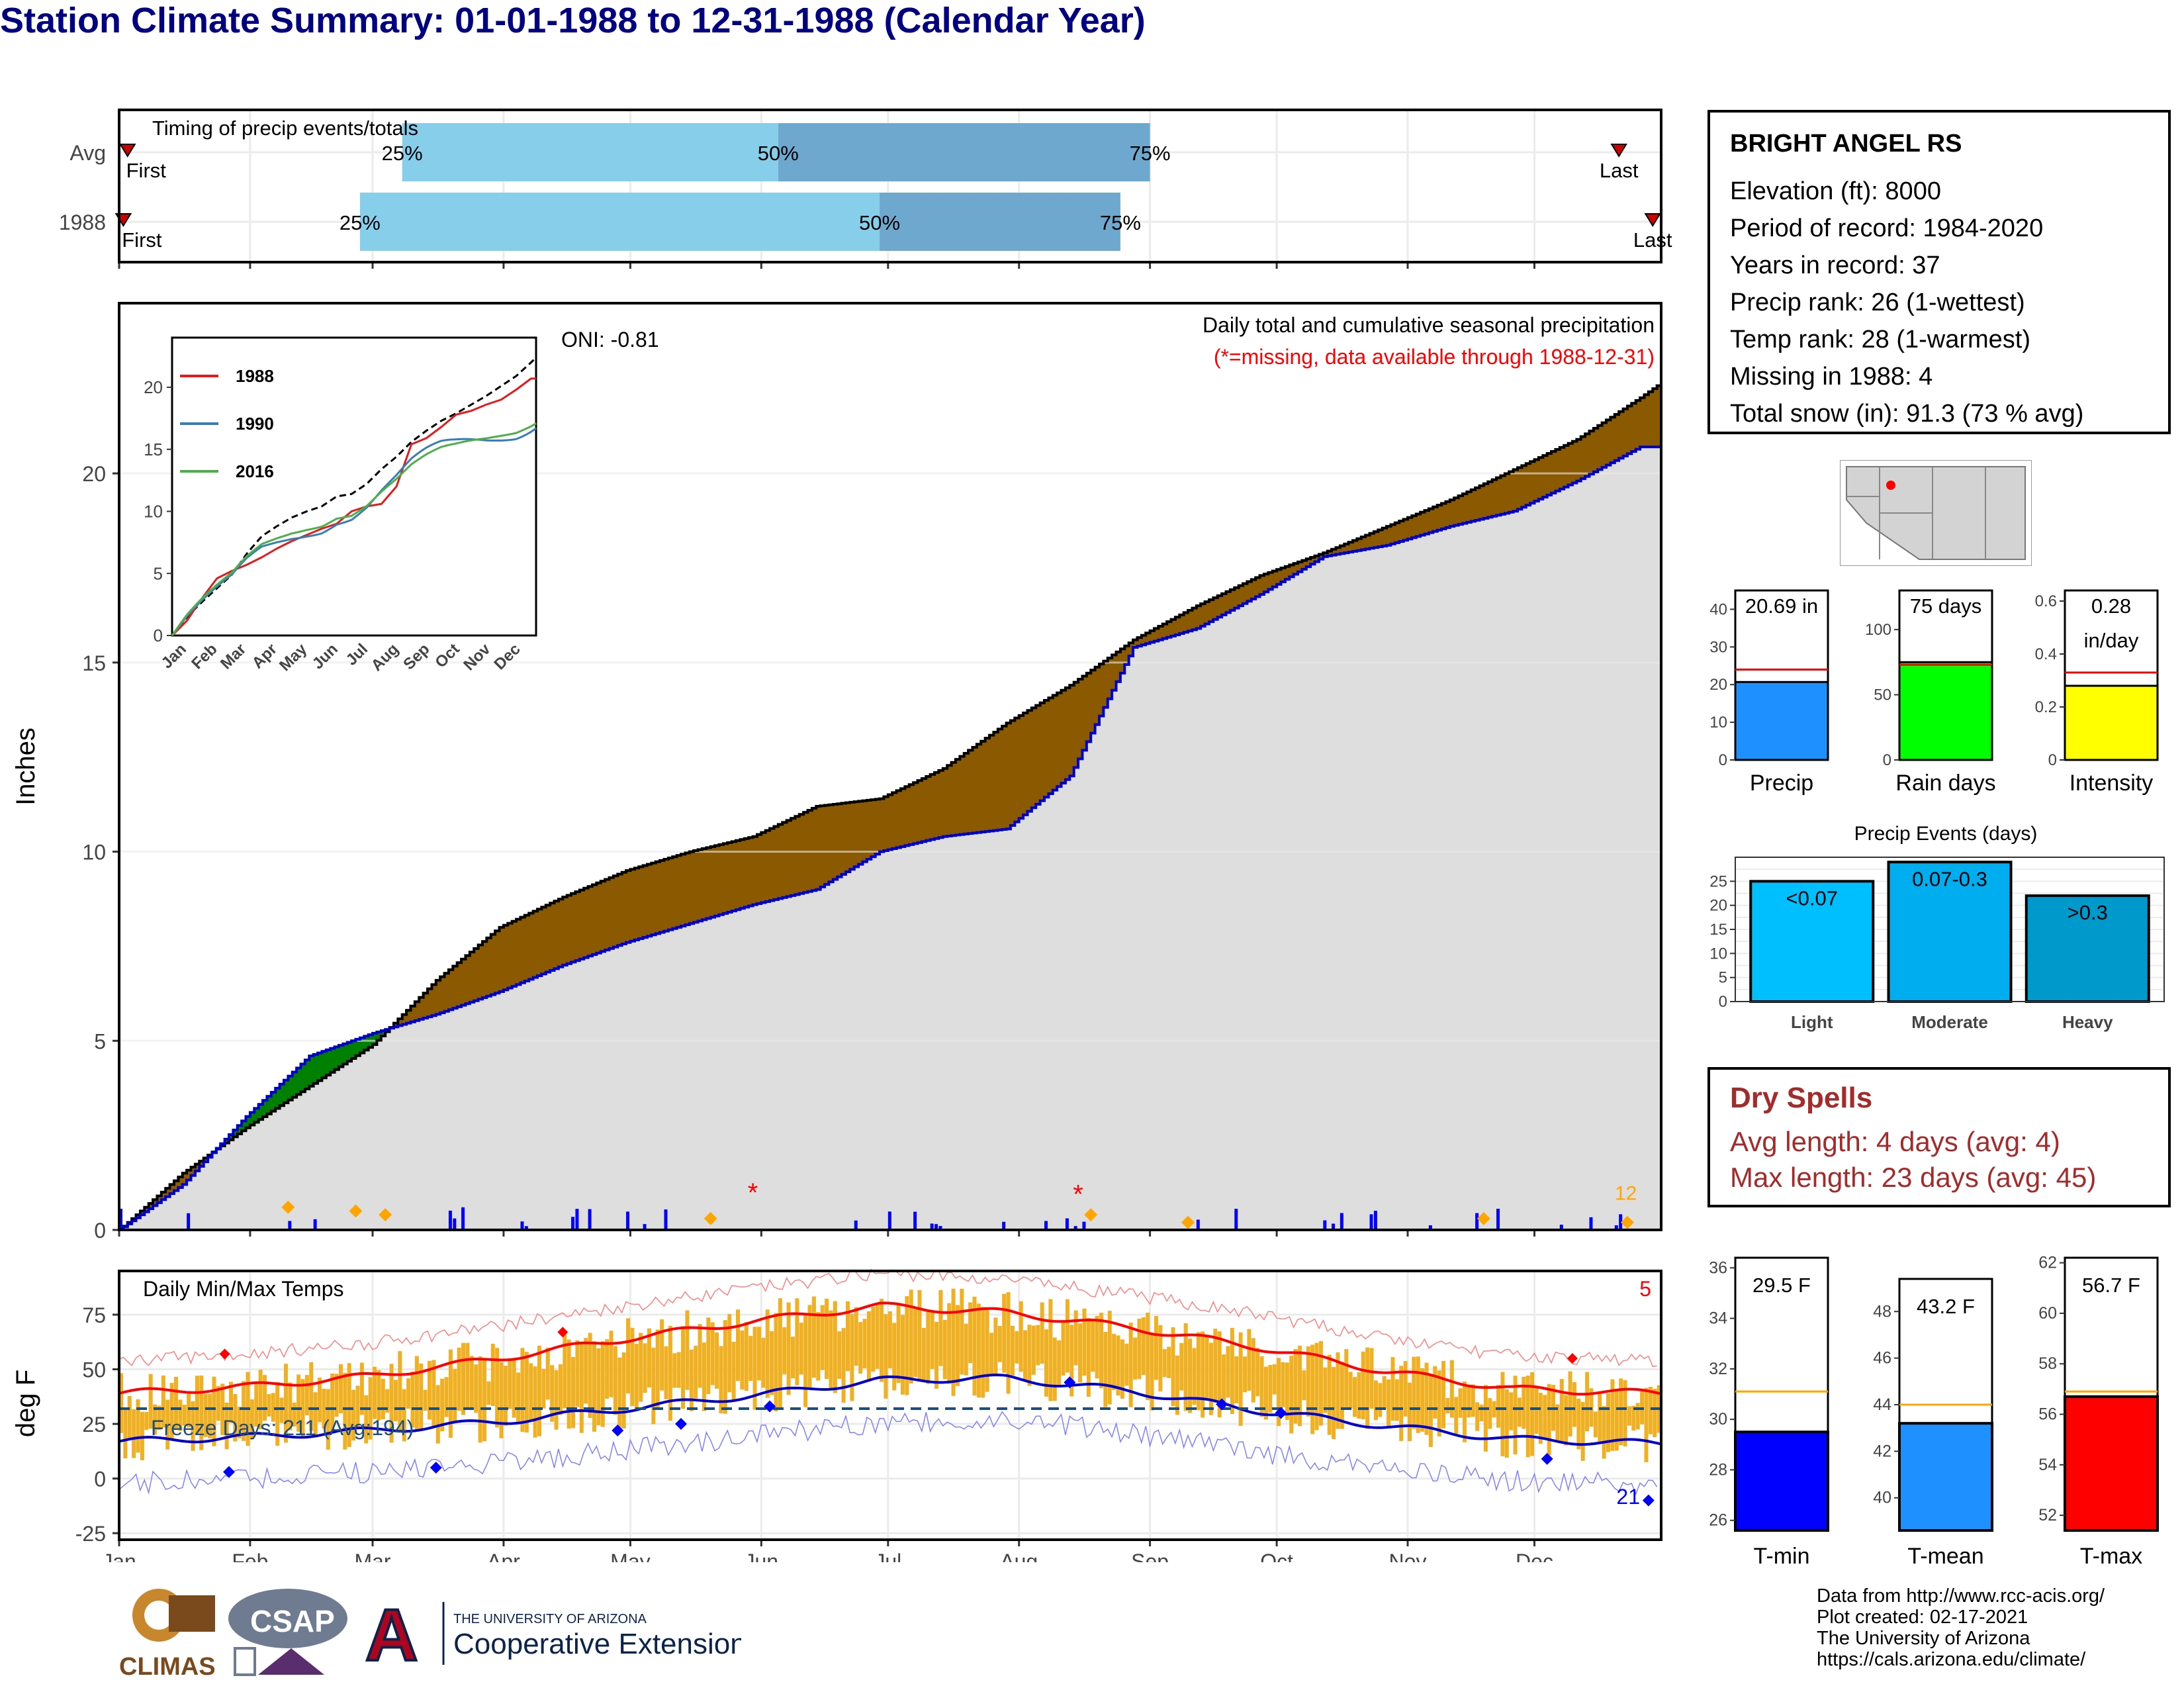 Image resolution: width=2184 pixels, height=1688 pixels. I want to click on summary-bar, so click(1781, 720).